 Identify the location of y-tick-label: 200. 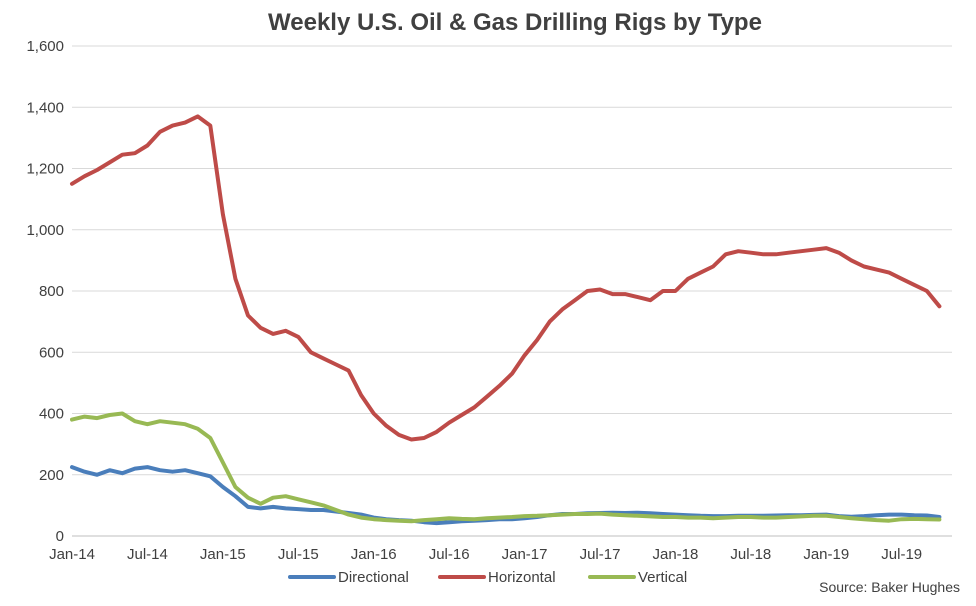
(51, 475).